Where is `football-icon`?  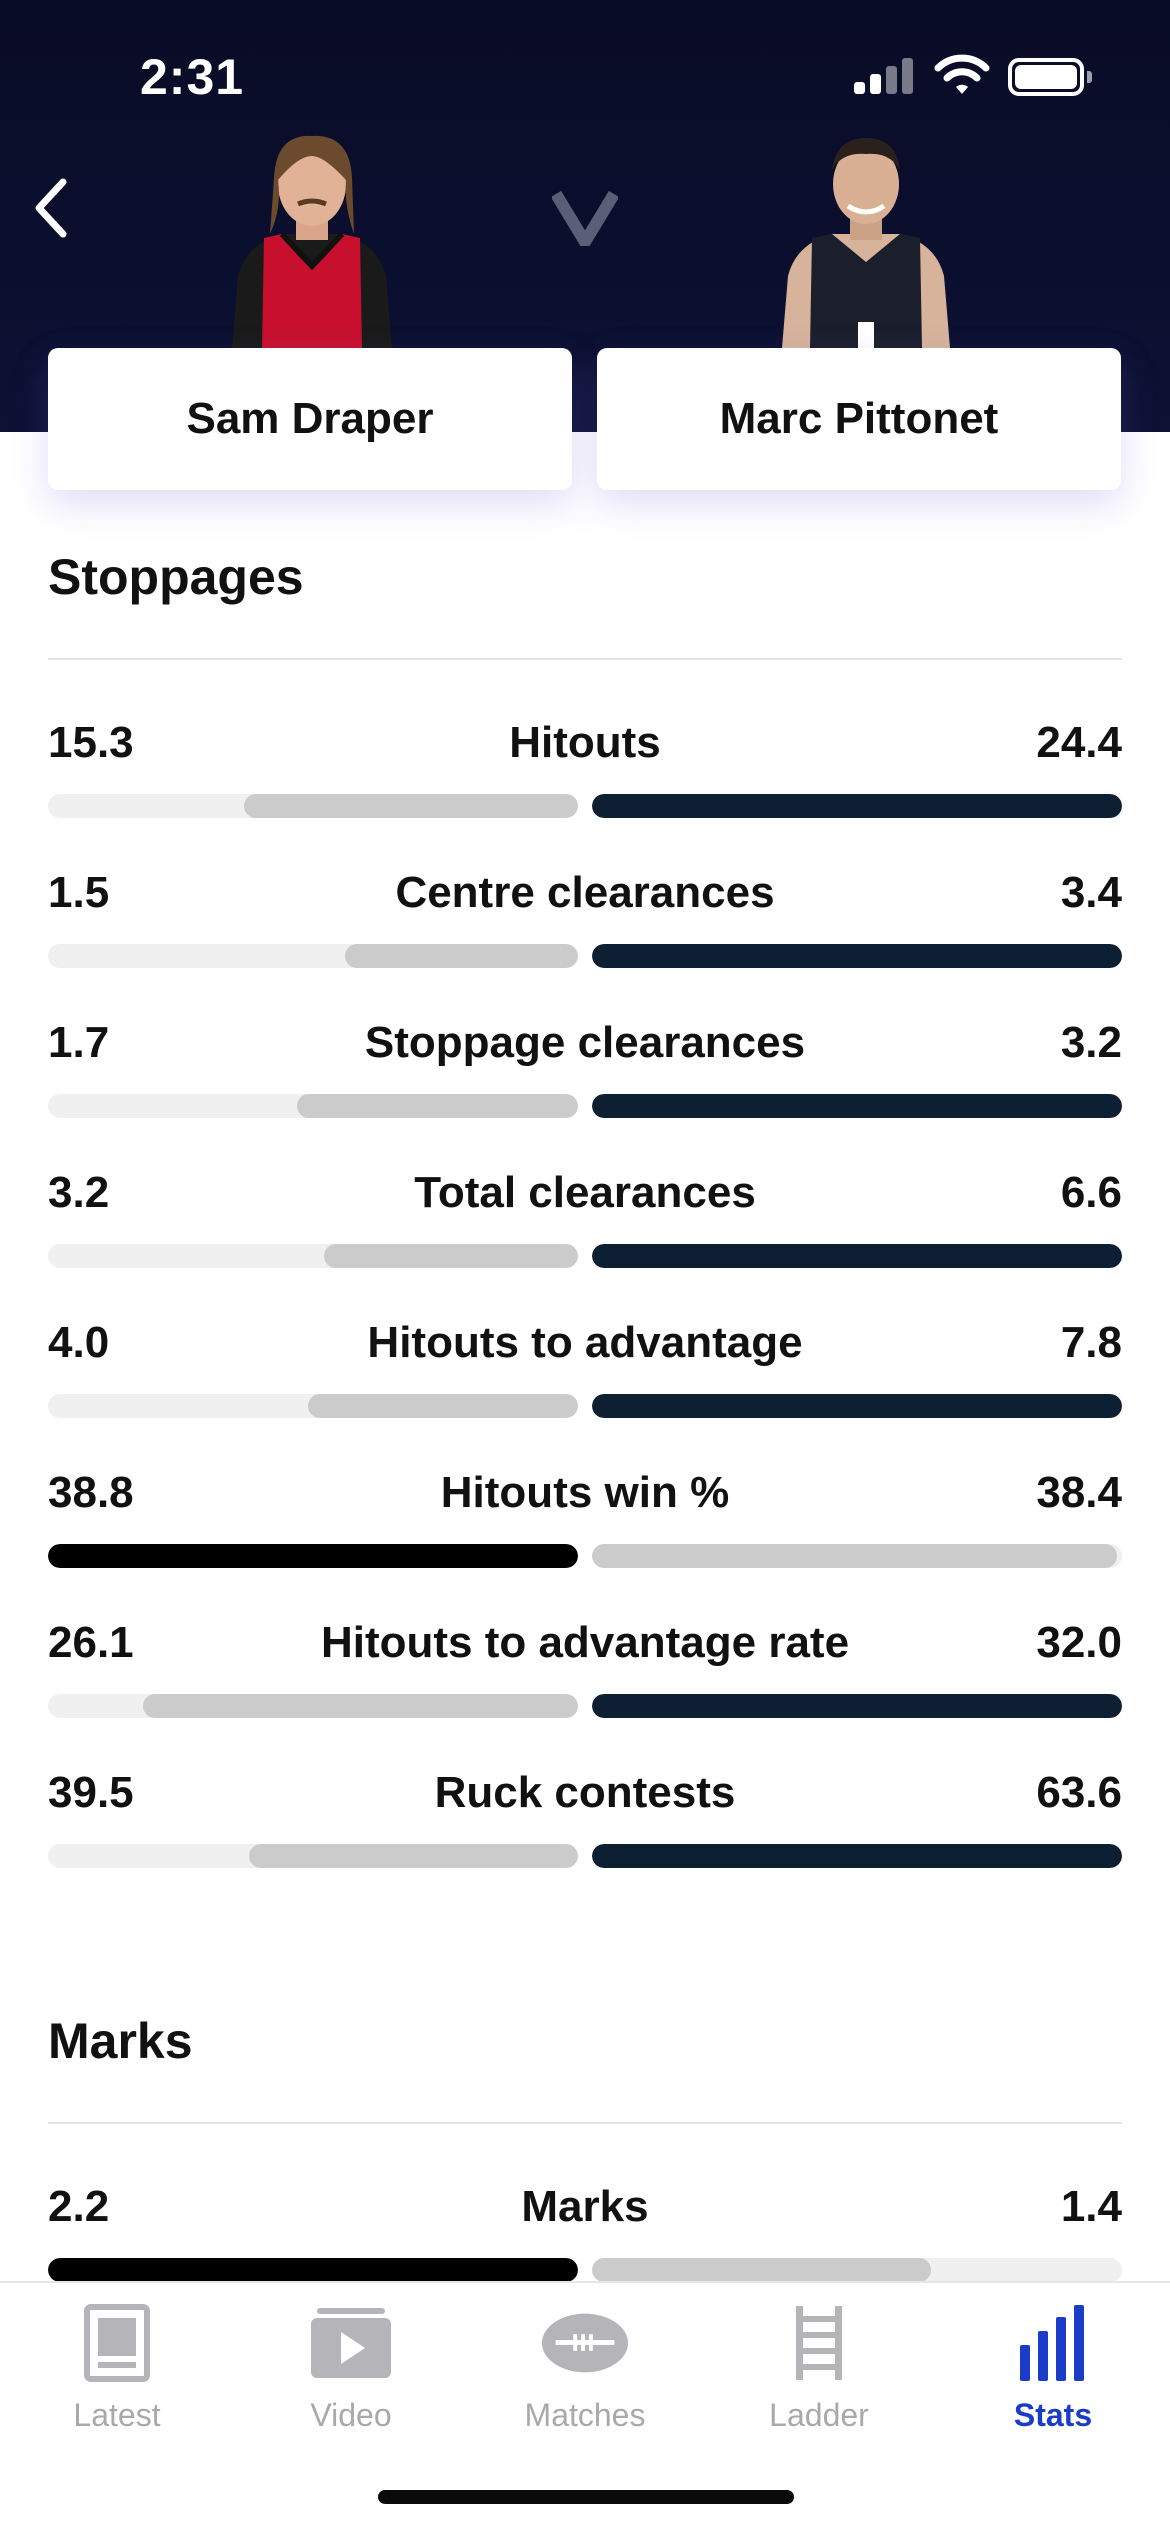
football-icon is located at coordinates (585, 2343).